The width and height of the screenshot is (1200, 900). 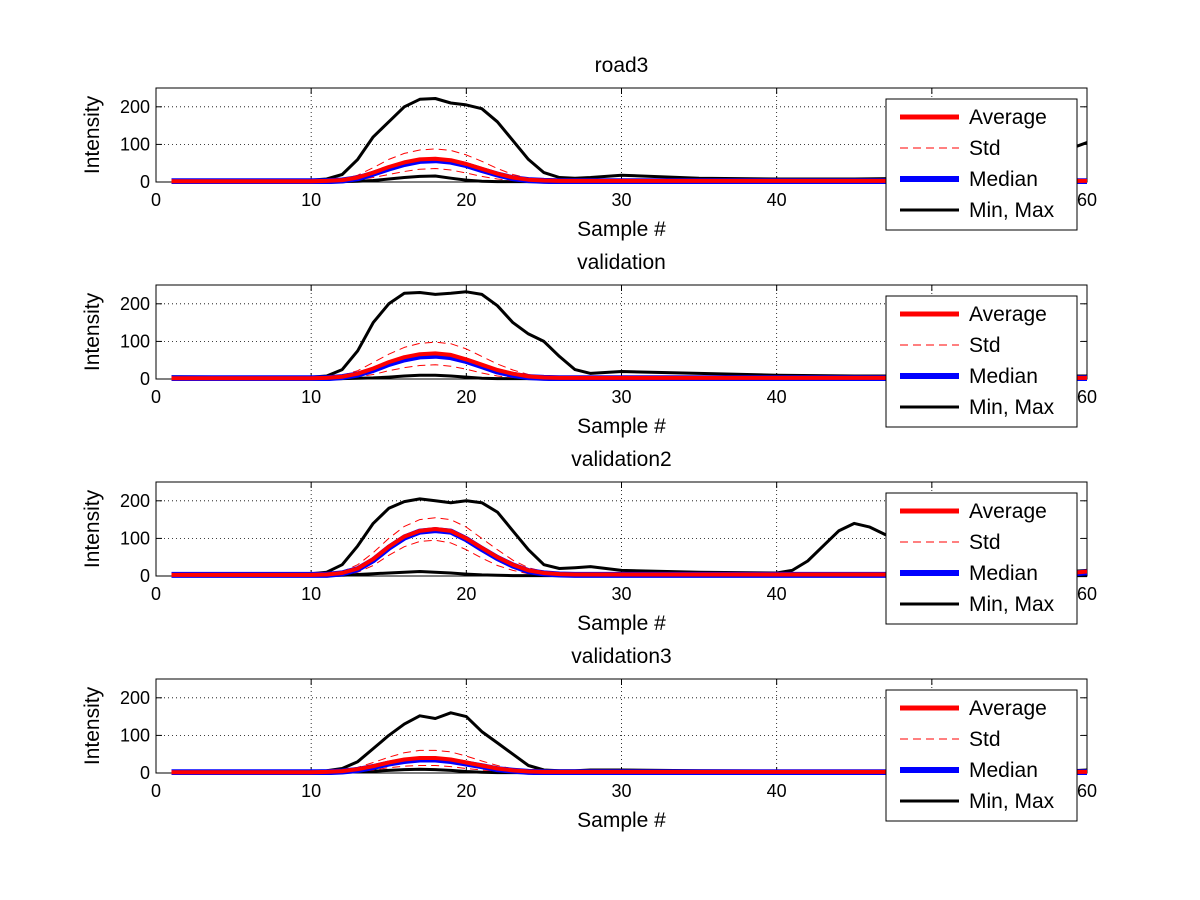 What do you see at coordinates (621, 262) in the screenshot?
I see `subplot-title: validation` at bounding box center [621, 262].